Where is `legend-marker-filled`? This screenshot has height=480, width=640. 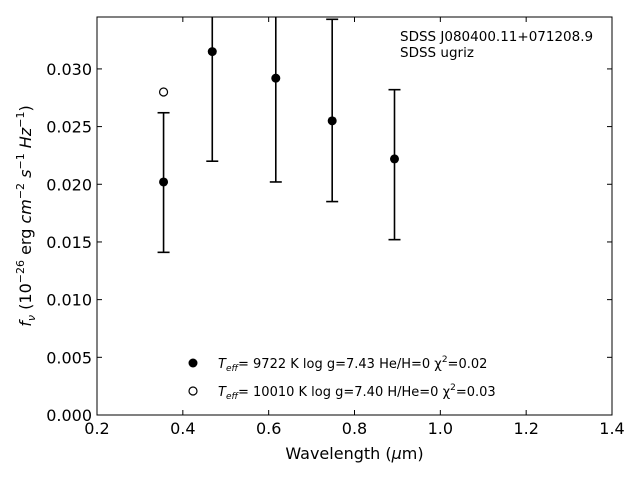
legend-marker-filled is located at coordinates (193, 363).